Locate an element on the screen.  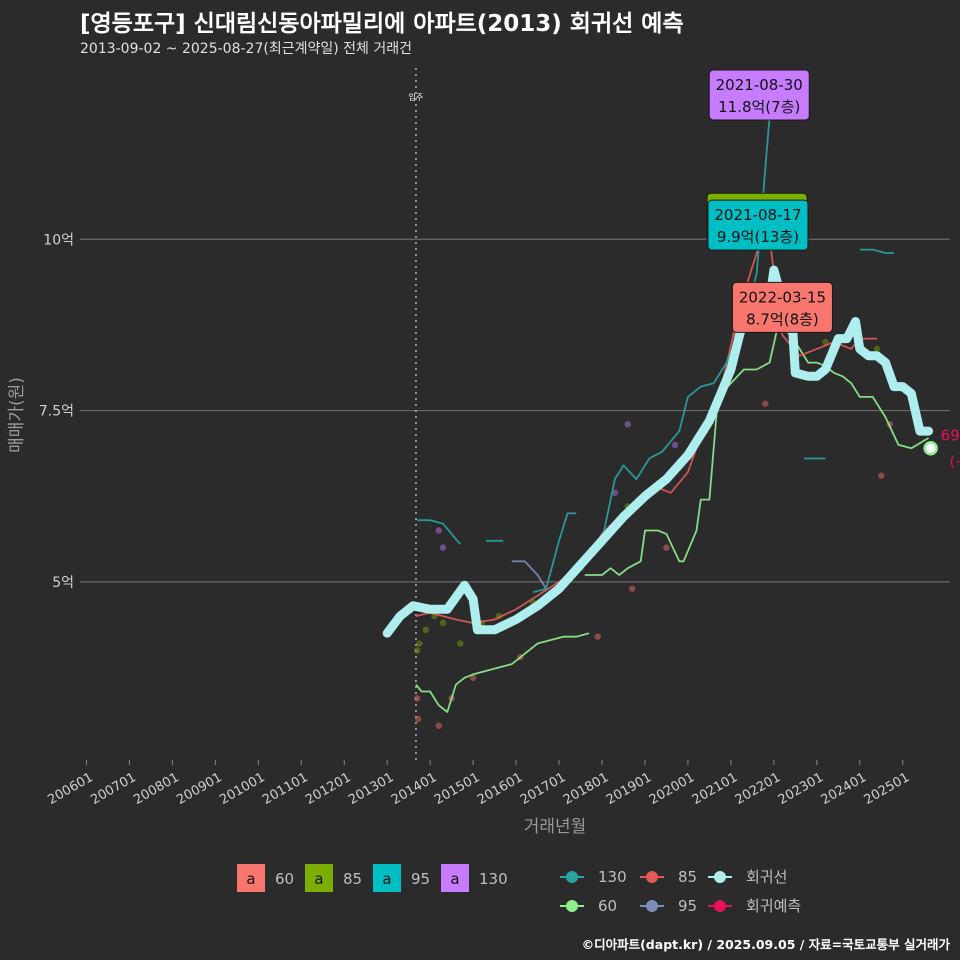
x-tick-label: 200701 is located at coordinates (113, 789).